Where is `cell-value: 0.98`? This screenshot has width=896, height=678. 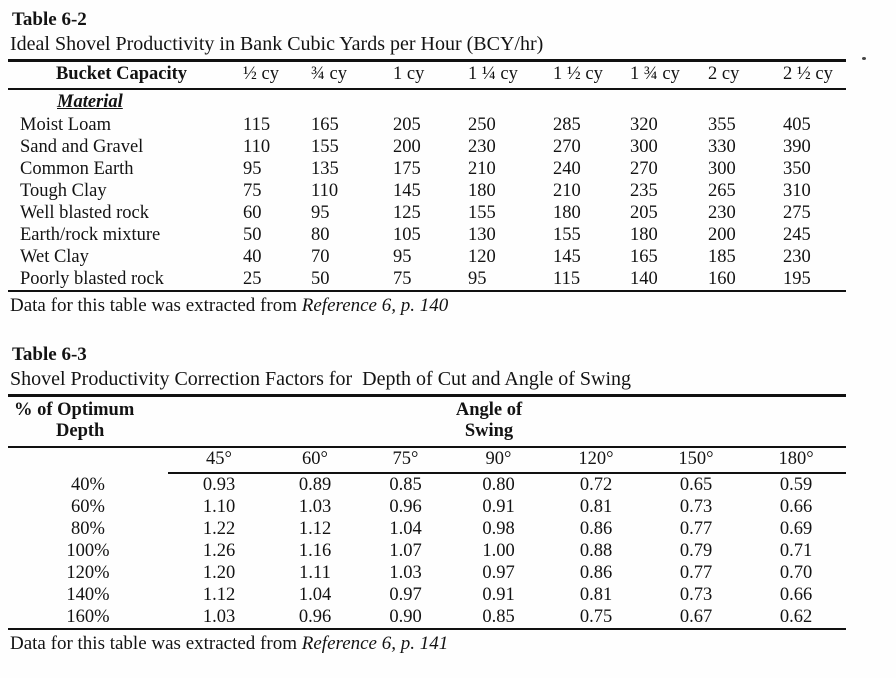
cell-value: 0.98 is located at coordinates (498, 529).